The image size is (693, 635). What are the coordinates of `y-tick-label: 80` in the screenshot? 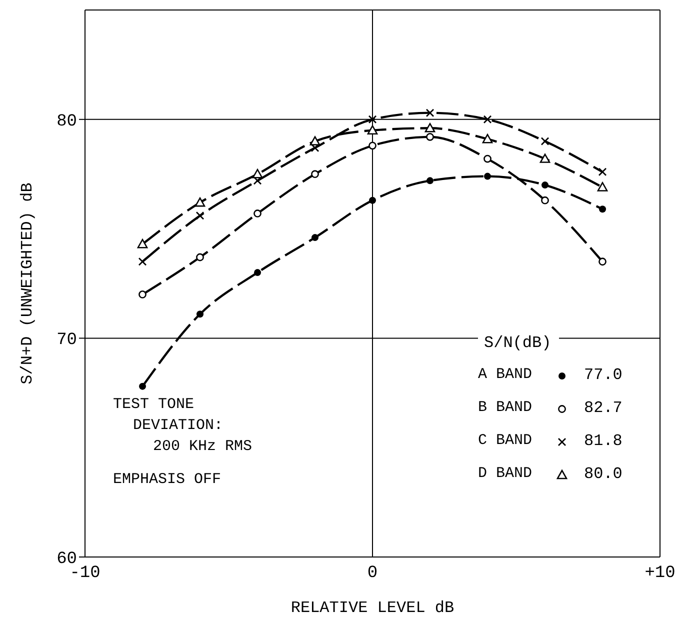 It's located at (66, 122).